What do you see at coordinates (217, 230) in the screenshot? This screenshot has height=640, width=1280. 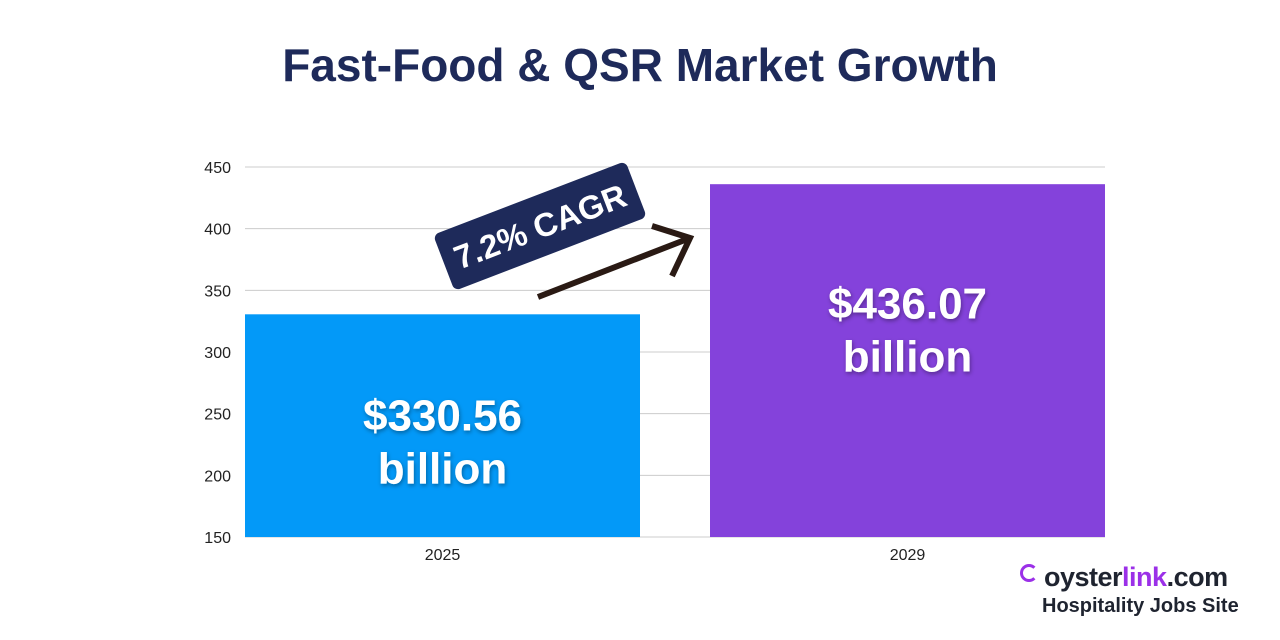 I see `y-tick-label: 400` at bounding box center [217, 230].